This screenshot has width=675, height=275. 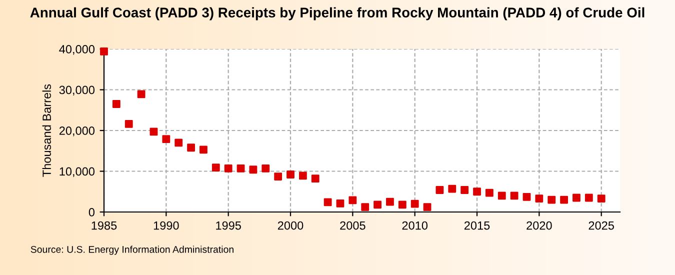 I want to click on x-tick-label: 2015, so click(x=477, y=225).